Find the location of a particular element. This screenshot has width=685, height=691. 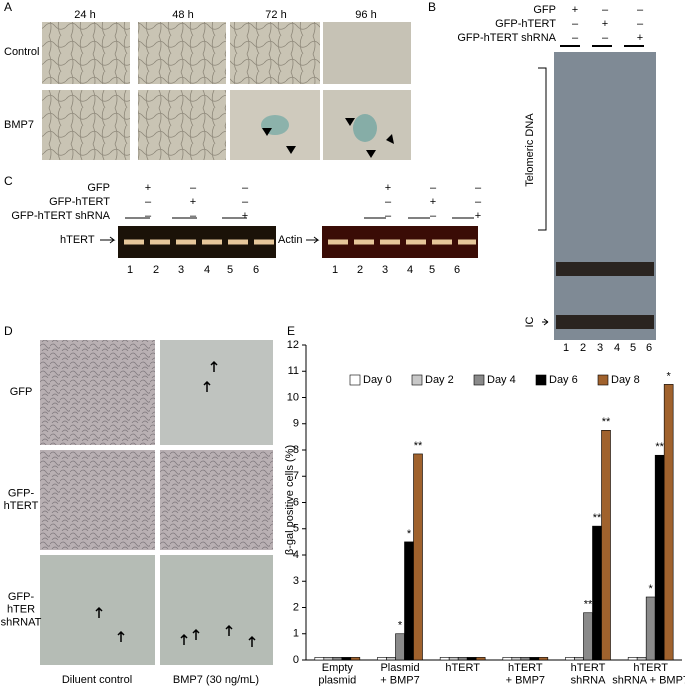

lane-number: 6 is located at coordinates (457, 270).